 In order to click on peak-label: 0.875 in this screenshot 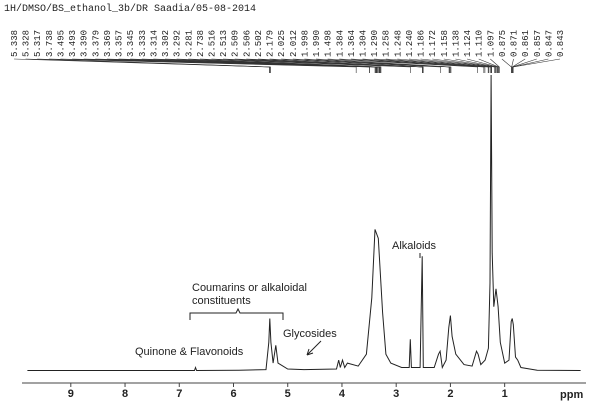, I will do `click(503, 43)`.